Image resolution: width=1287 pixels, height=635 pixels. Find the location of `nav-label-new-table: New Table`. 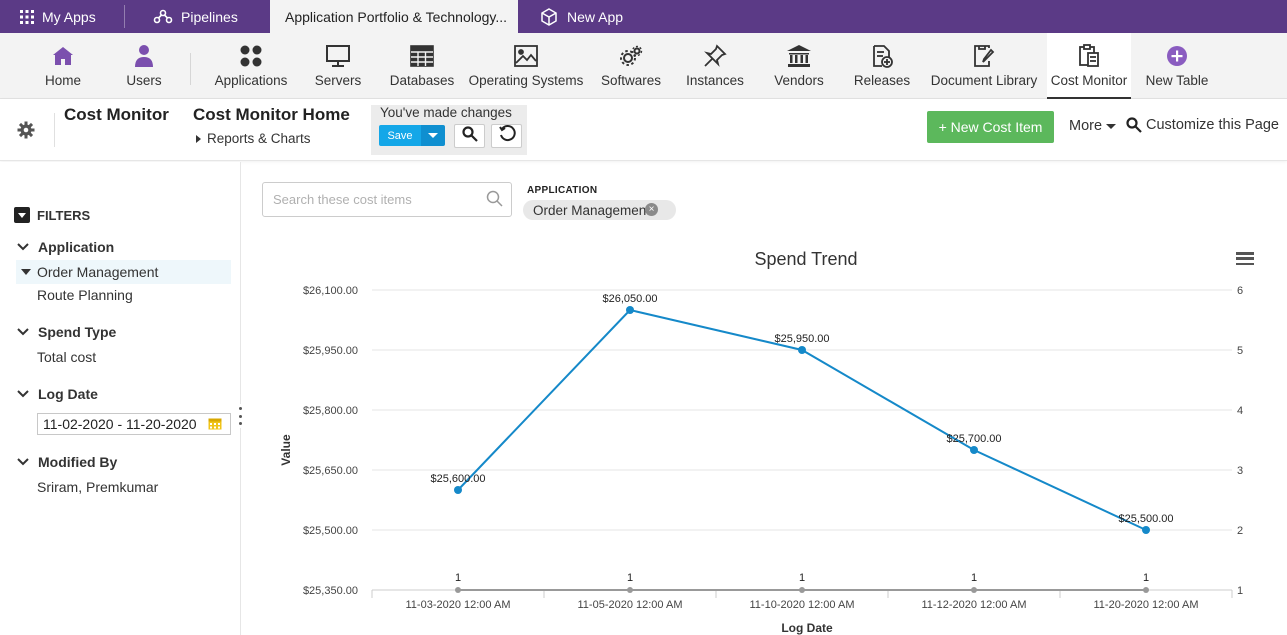

nav-label-new-table: New Table is located at coordinates (1177, 80).